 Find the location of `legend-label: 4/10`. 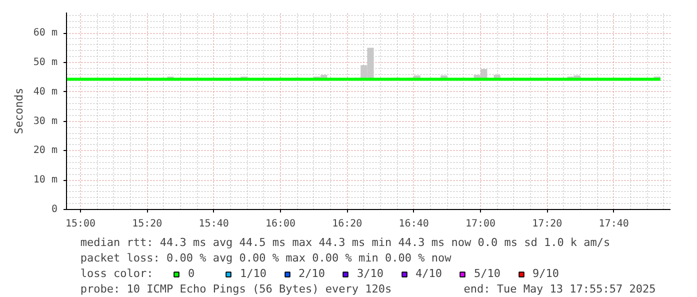

legend-label: 4/10 is located at coordinates (429, 273).